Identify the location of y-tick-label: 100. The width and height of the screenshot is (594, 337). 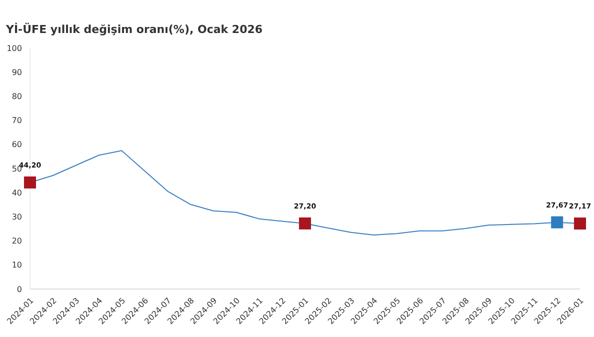
(14, 48).